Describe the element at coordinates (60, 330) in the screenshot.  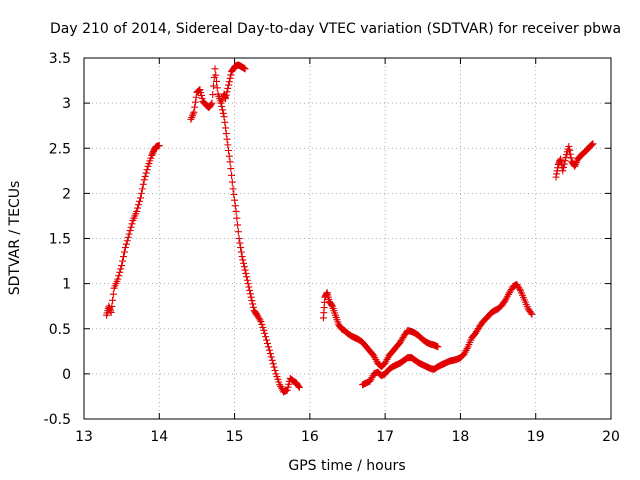
I see `y-tick-label: 0.5` at that location.